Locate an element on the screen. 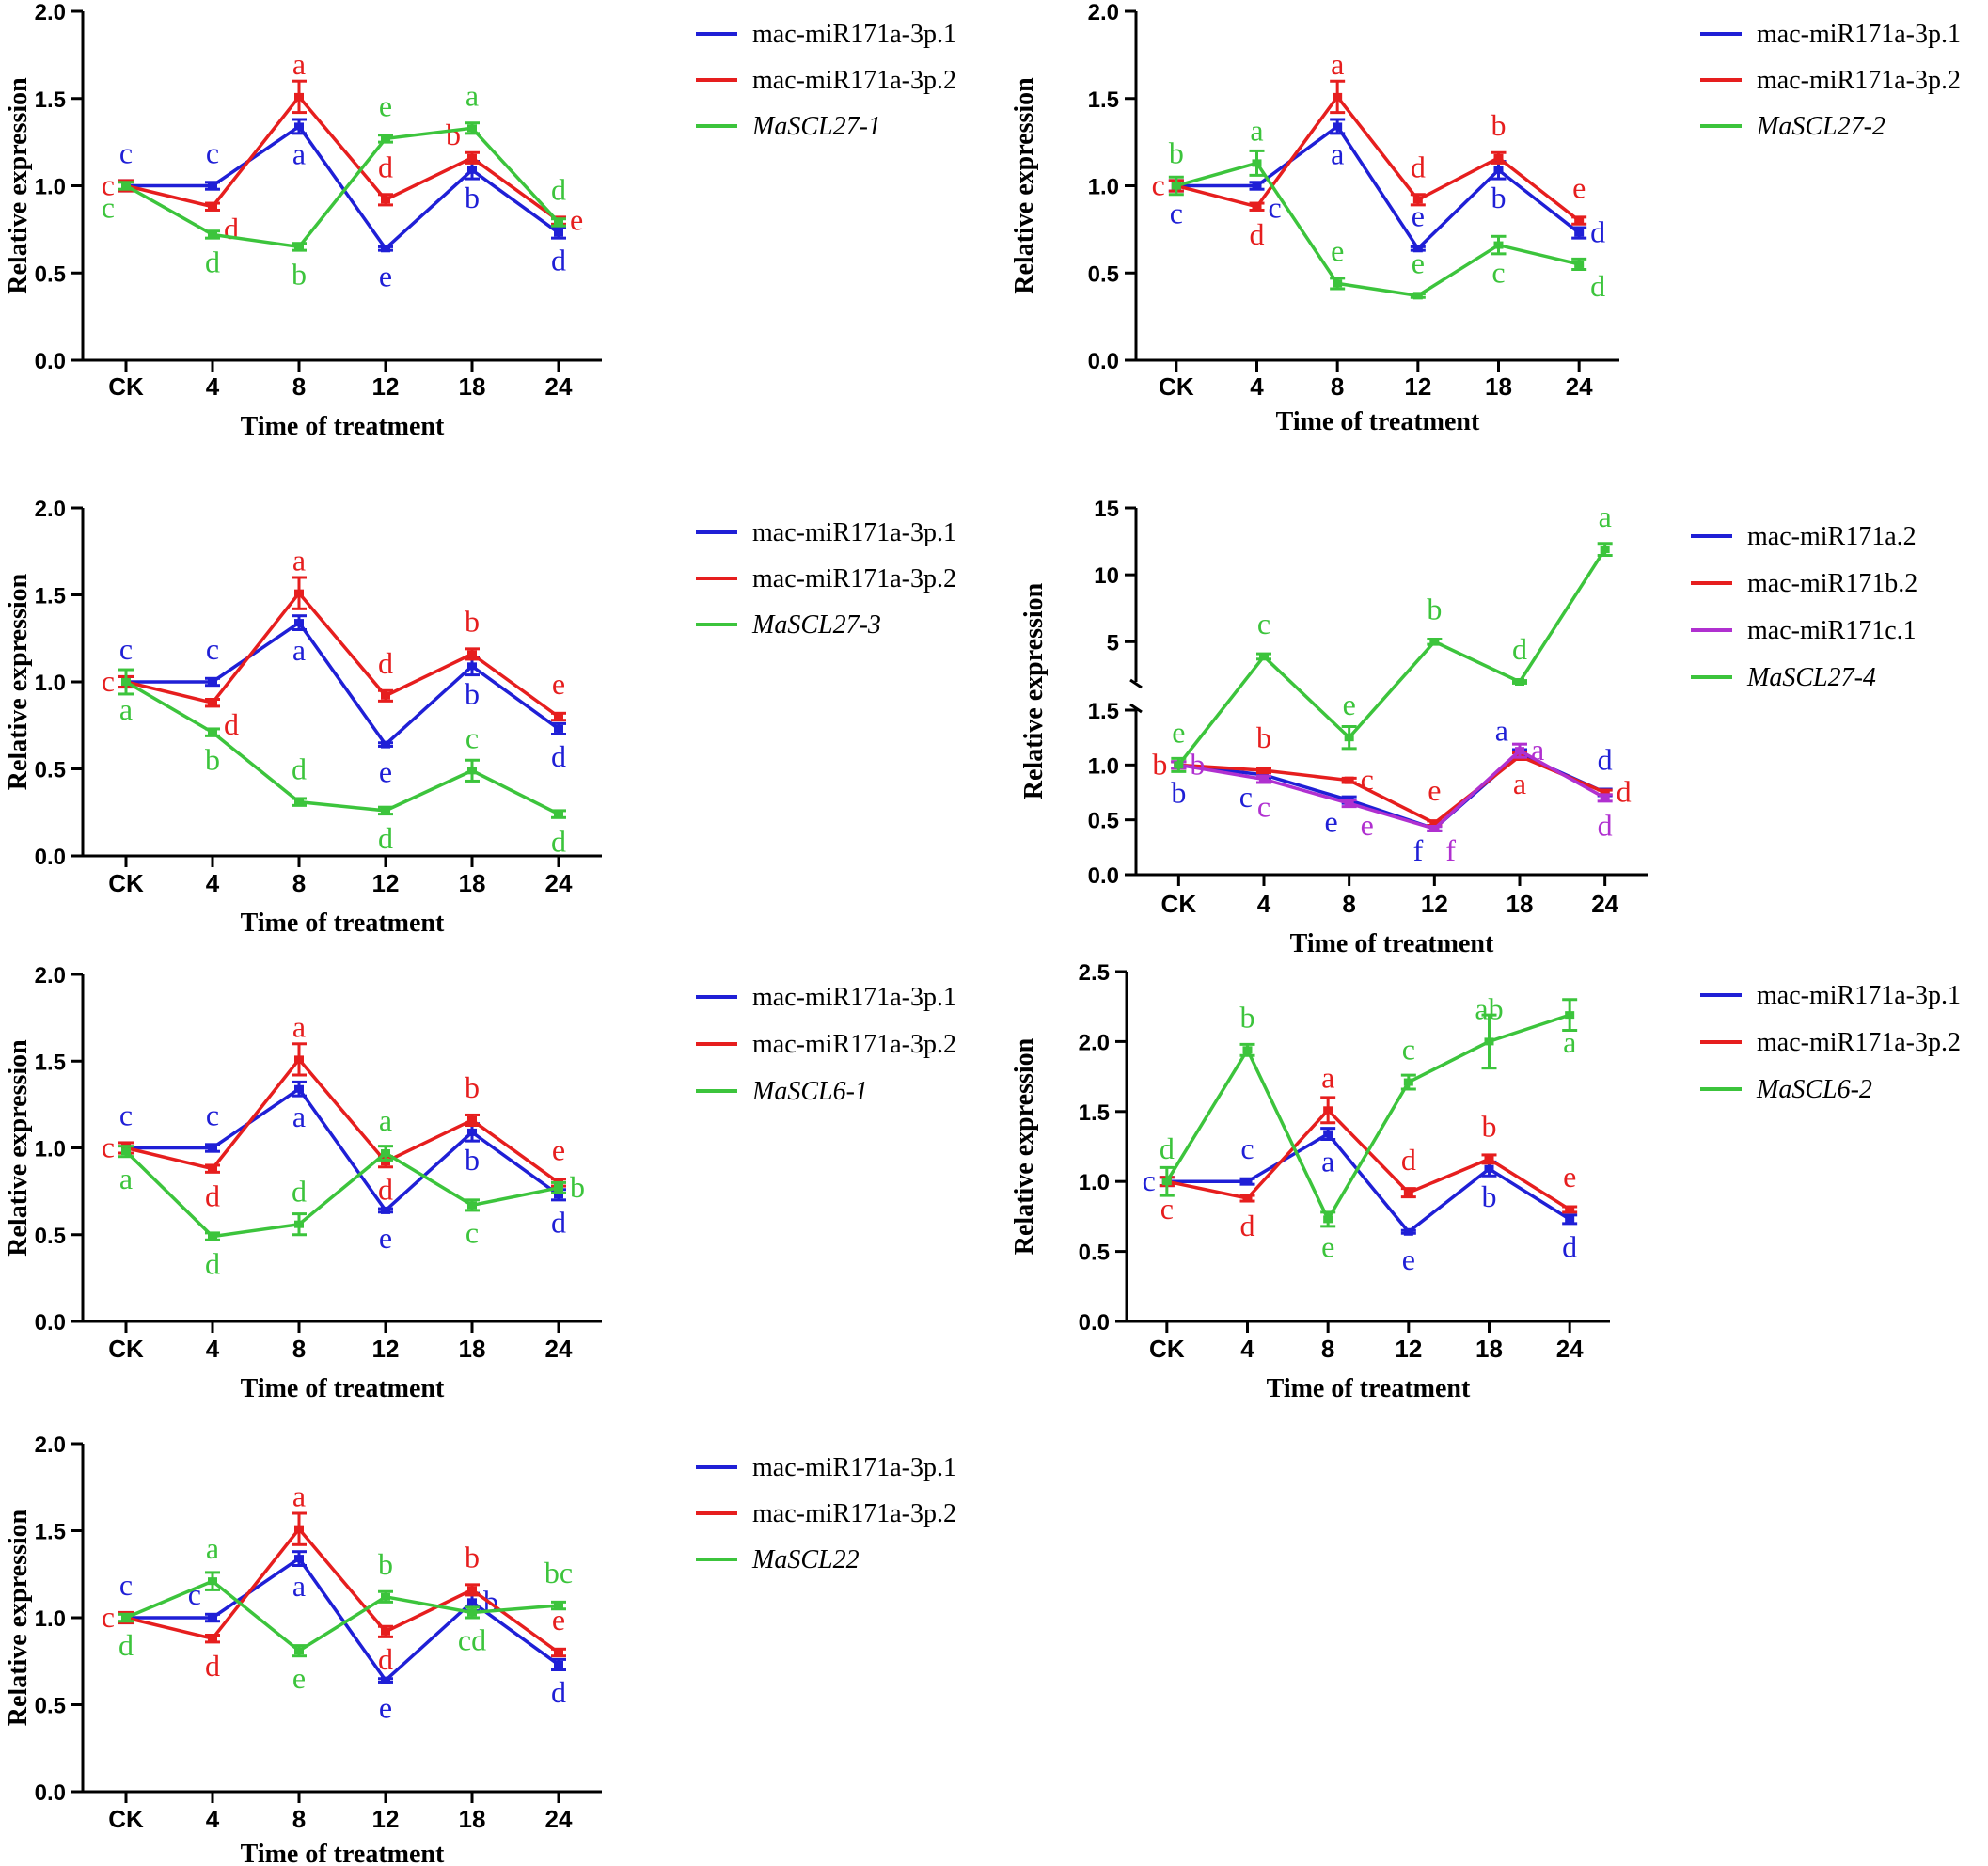 This screenshot has height=1866, width=1988. y-tick-label: 1.0 is located at coordinates (50, 683).